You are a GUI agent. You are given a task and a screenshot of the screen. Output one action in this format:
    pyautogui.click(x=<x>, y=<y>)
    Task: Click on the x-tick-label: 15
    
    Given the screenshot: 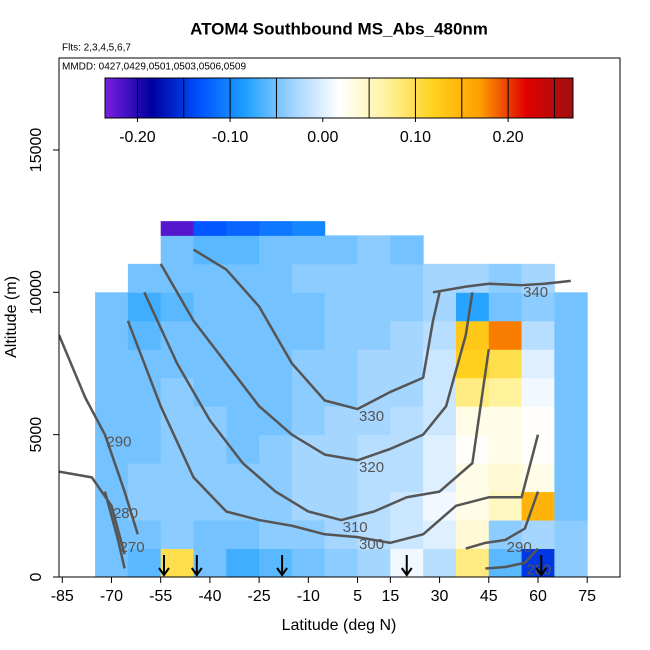 What is the action you would take?
    pyautogui.click(x=390, y=596)
    